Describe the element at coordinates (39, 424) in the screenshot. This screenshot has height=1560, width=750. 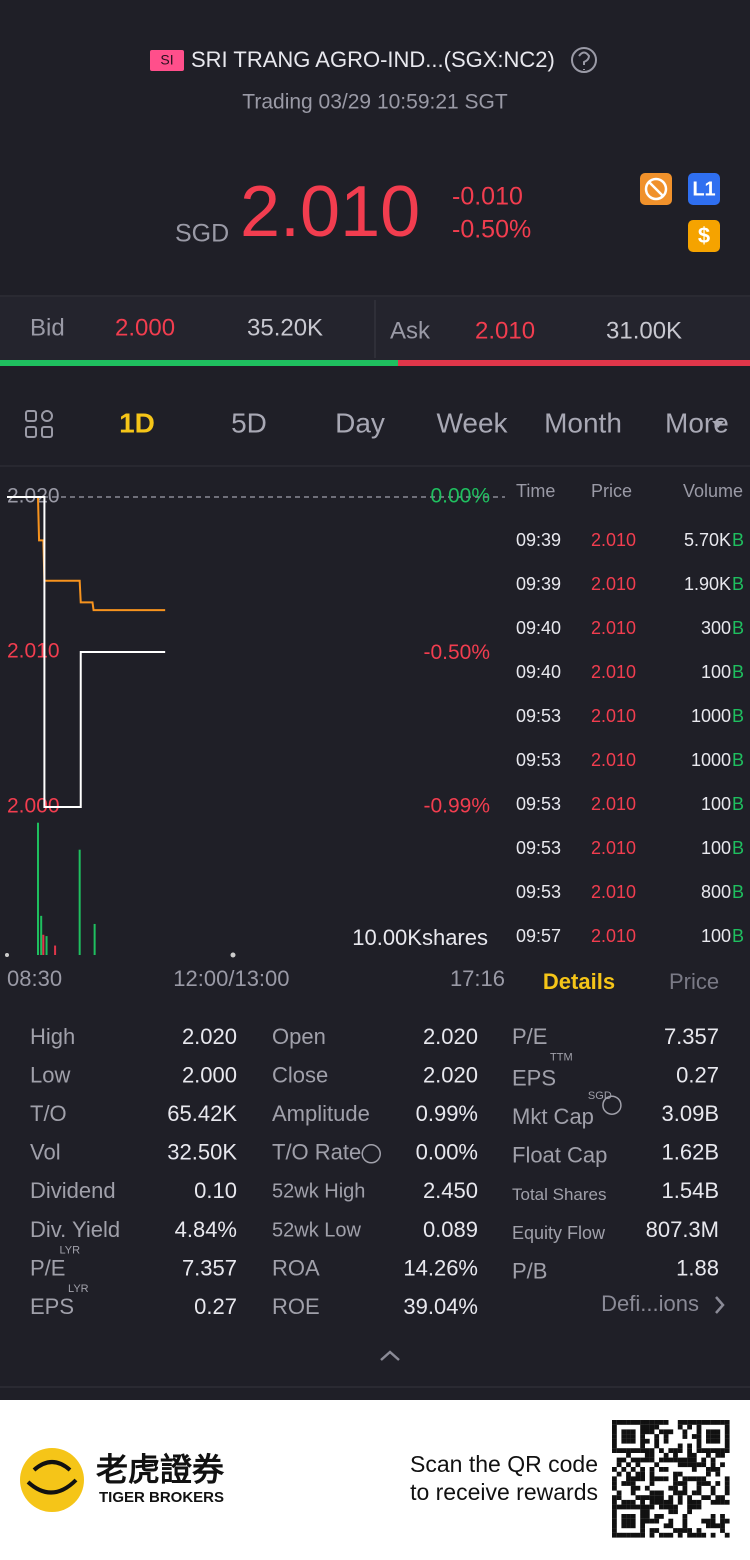
I see `layout-icon` at that location.